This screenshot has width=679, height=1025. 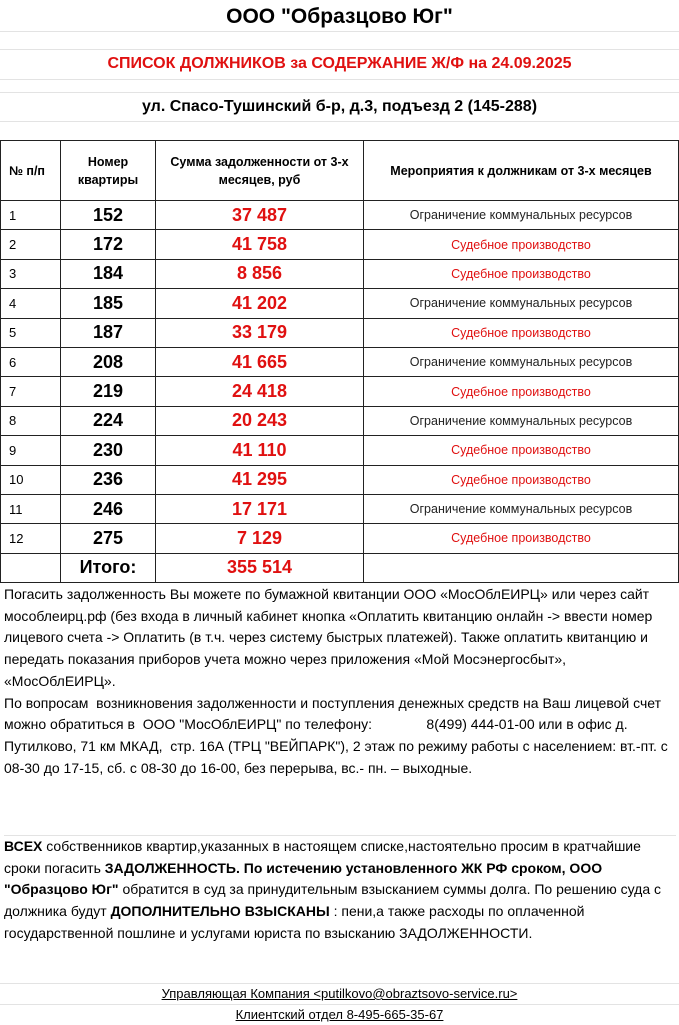 What do you see at coordinates (339, 1014) in the screenshot?
I see `client-dept-phone: Клиентский отдел 8-495-665-35-67` at bounding box center [339, 1014].